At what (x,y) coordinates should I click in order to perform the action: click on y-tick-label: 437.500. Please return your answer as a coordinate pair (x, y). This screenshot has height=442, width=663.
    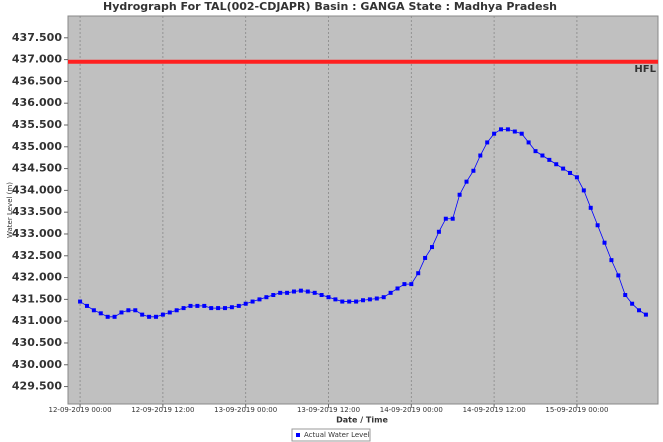
    Looking at the image, I should click on (37, 37).